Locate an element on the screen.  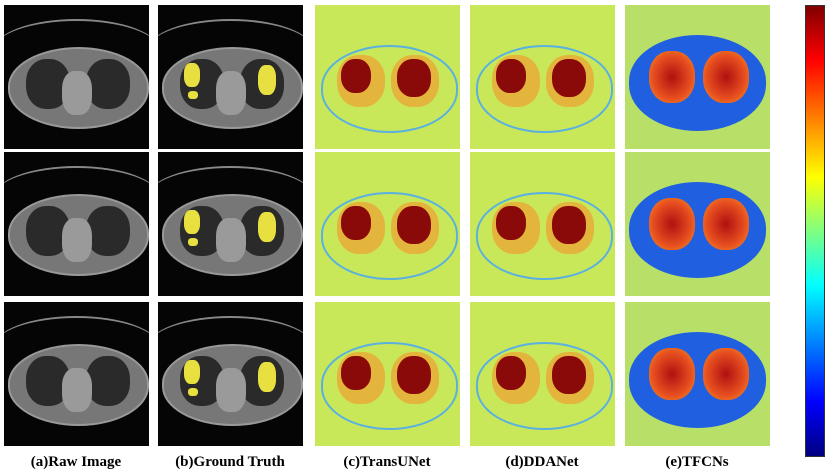
panel-ct-row3 is located at coordinates (76, 374).